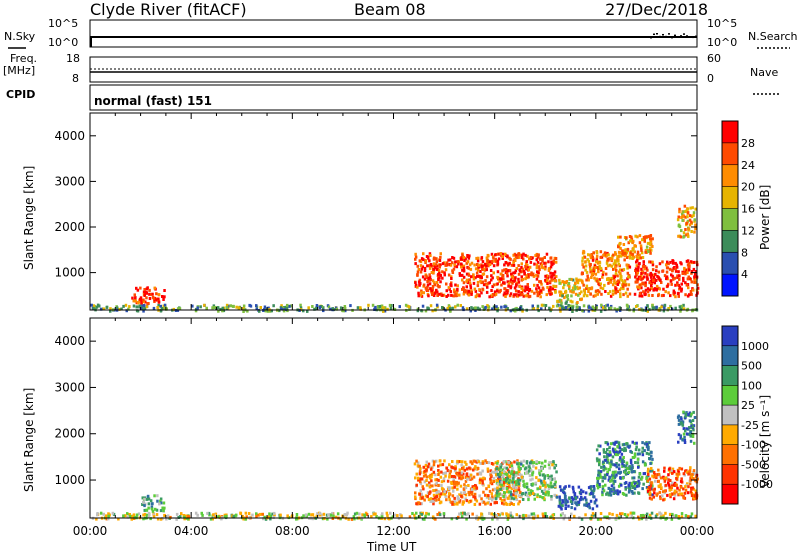 The width and height of the screenshot is (800, 554). Describe the element at coordinates (730, 263) in the screenshot. I see `power-colorbar-swatch` at that location.